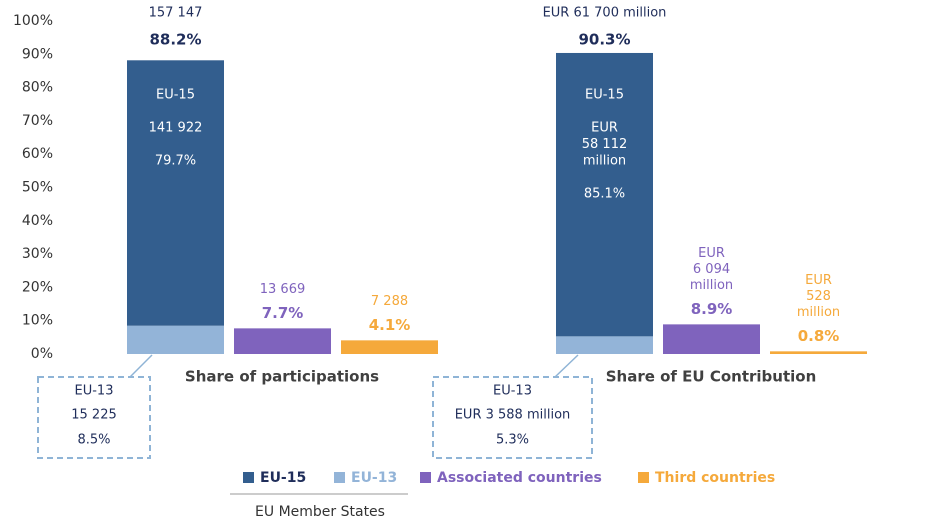  I want to click on value-label: 7.7%, so click(283, 313).